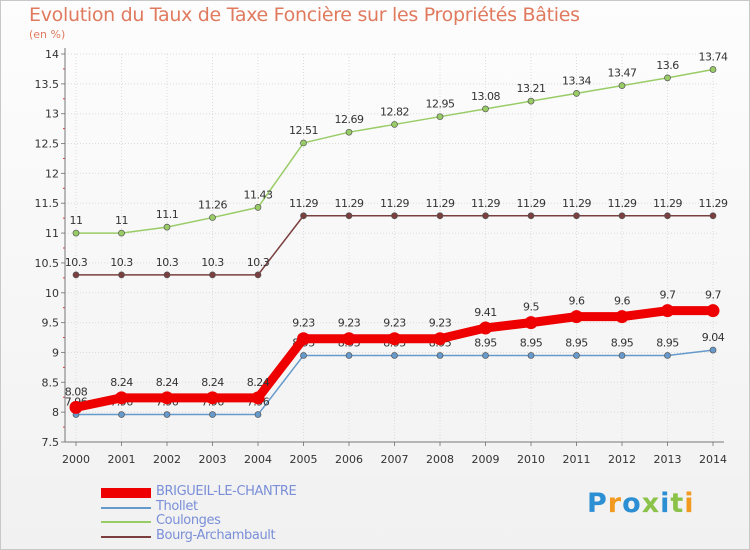 The height and width of the screenshot is (550, 750). What do you see at coordinates (622, 459) in the screenshot?
I see `x-tick-label: 2012` at bounding box center [622, 459].